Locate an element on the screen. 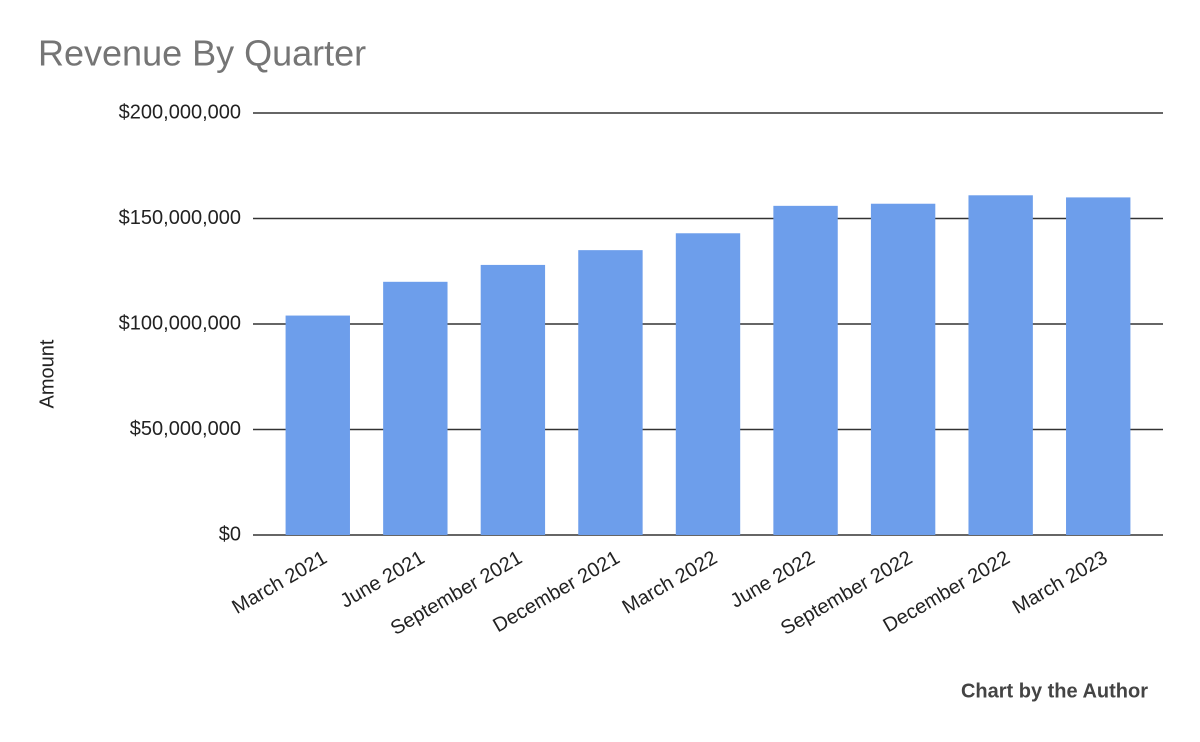 This screenshot has width=1200, height=742. y-tick-label: $0 is located at coordinates (230, 534).